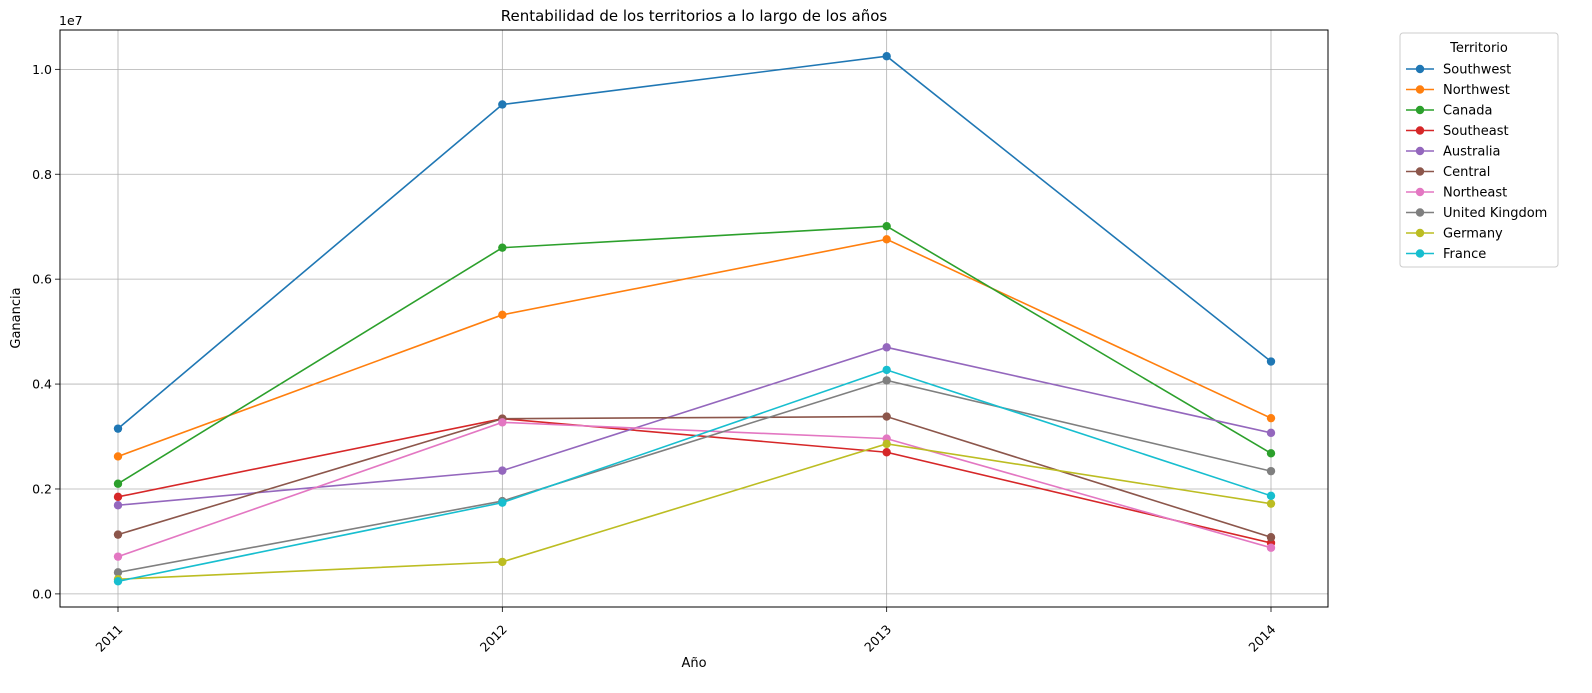  Describe the element at coordinates (71, 20) in the screenshot. I see `y-offset-label: 1e7` at that location.